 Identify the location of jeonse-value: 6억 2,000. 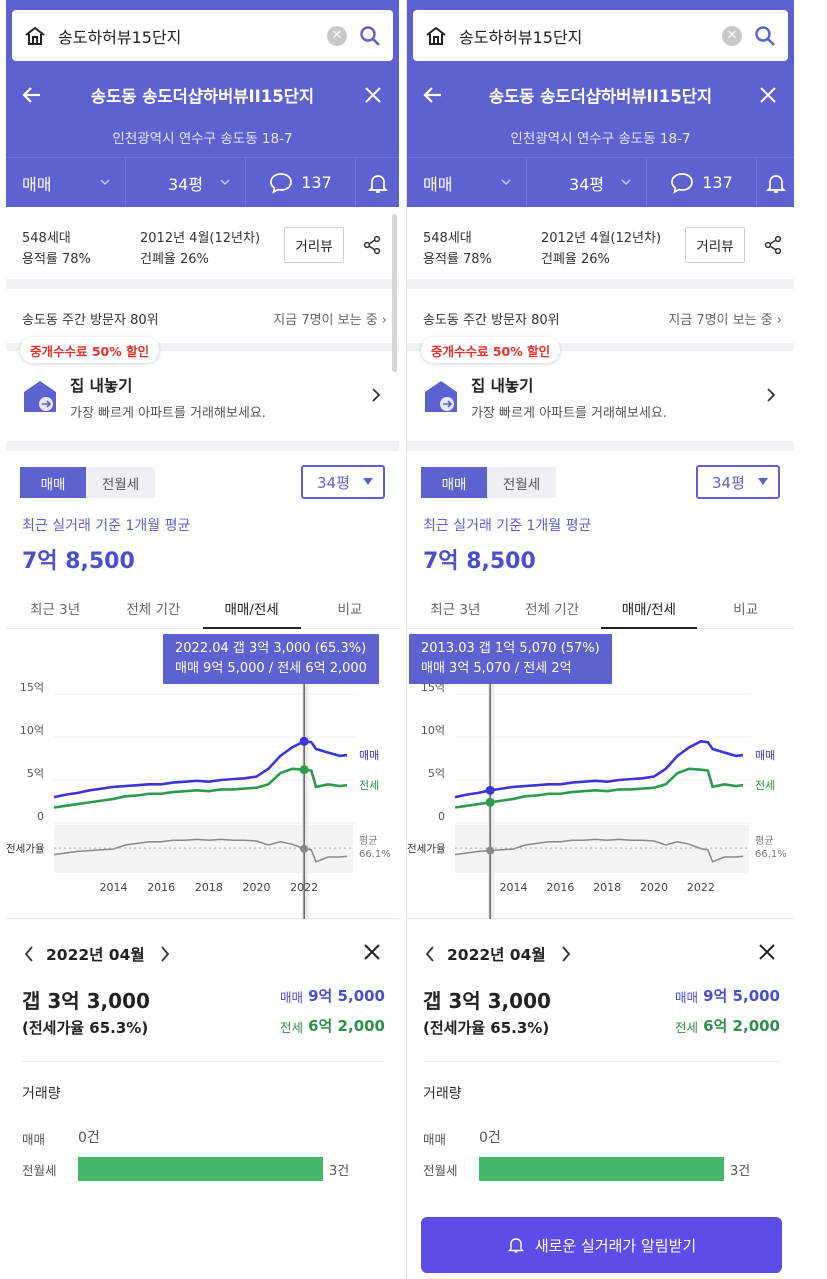
(741, 1026).